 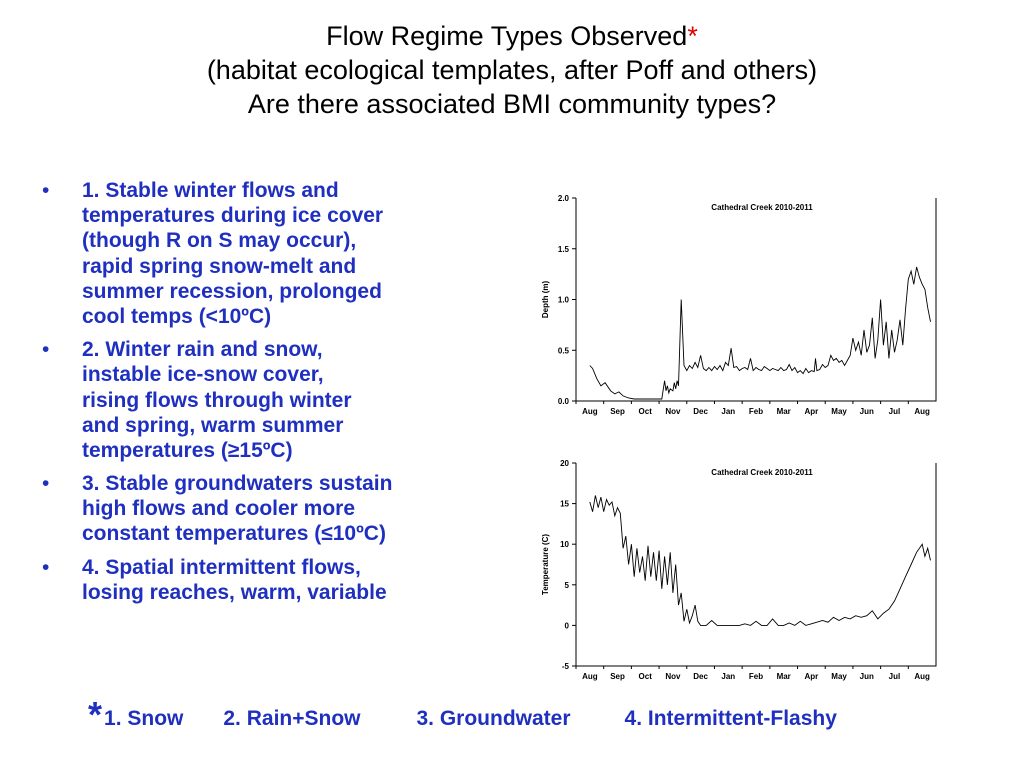 What do you see at coordinates (564, 504) in the screenshot?
I see `temp-chart-y-tick-label: 15` at bounding box center [564, 504].